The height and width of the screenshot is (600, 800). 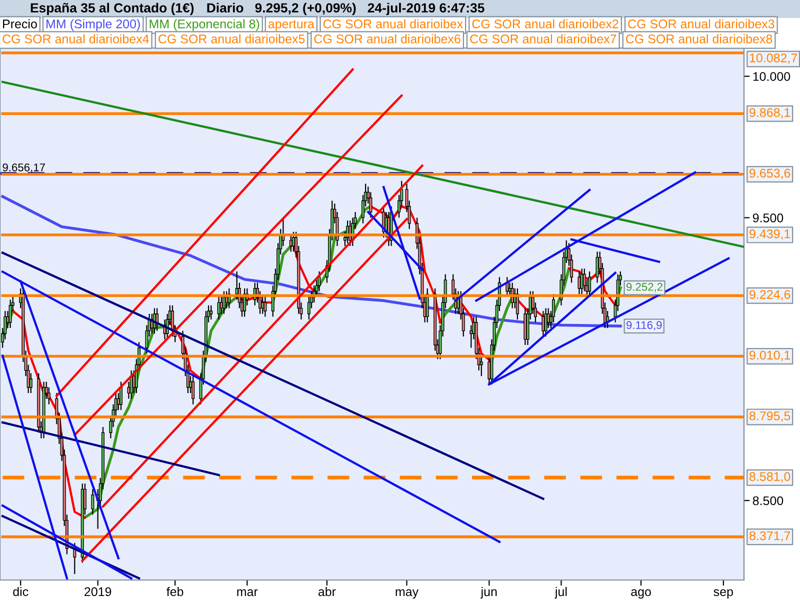 What do you see at coordinates (770, 416) in the screenshot?
I see `data-label: 8.795,5` at bounding box center [770, 416].